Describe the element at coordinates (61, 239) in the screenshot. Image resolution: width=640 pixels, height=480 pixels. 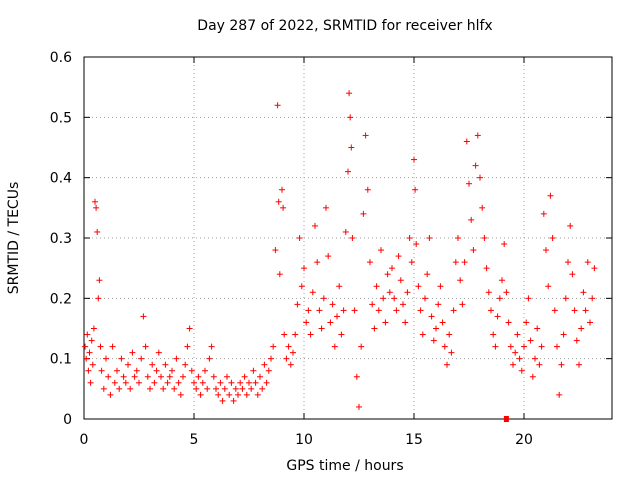
I see `y-tick-label: 0.3` at that location.